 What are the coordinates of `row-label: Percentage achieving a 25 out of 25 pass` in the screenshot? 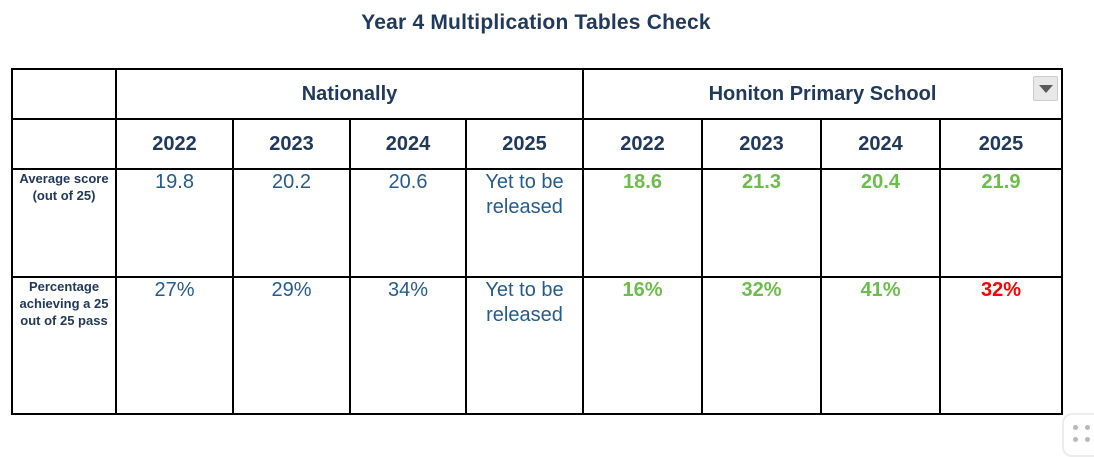 It's located at (64, 345).